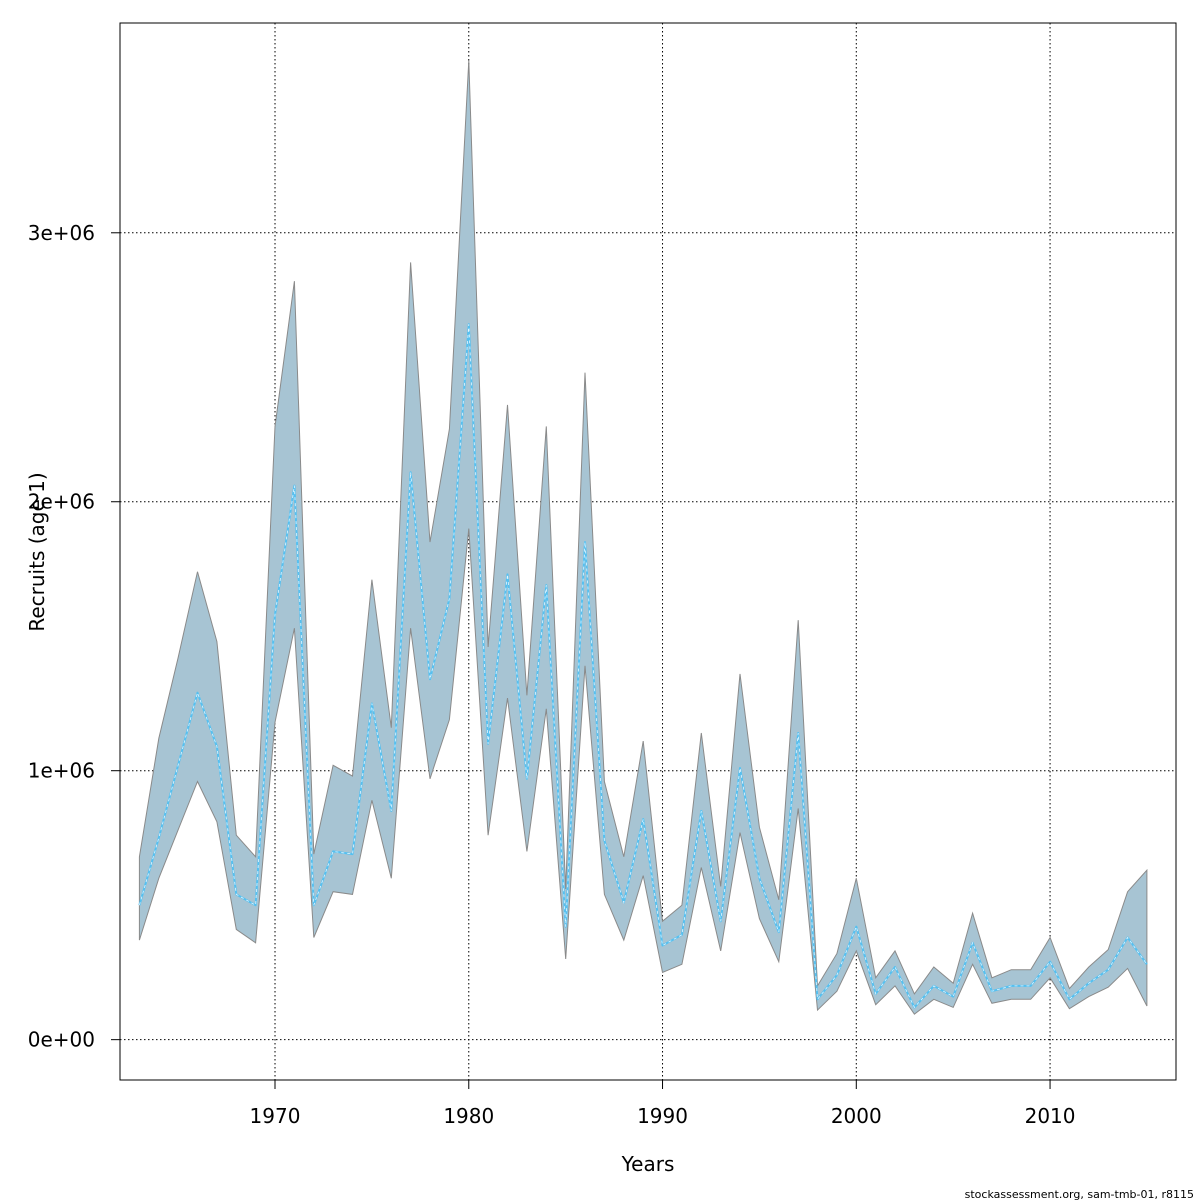  I want to click on x-tick-label: 1990, so click(662, 1116).